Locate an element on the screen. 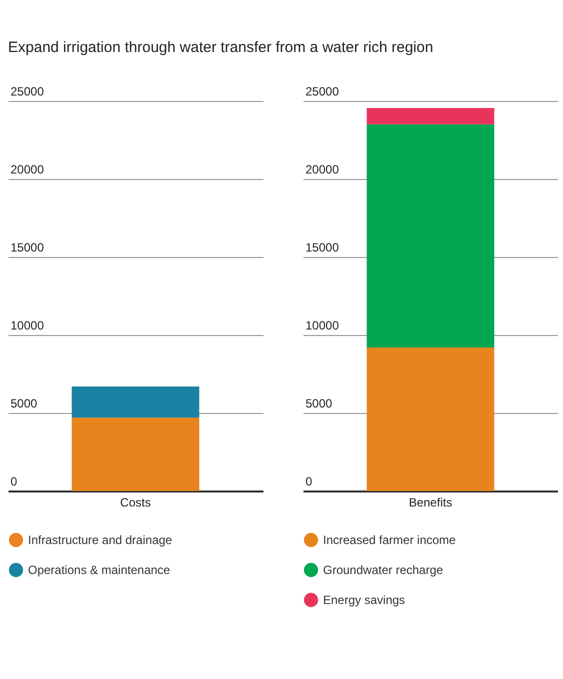  legend-label: Infrastructure and drainage is located at coordinates (100, 540).